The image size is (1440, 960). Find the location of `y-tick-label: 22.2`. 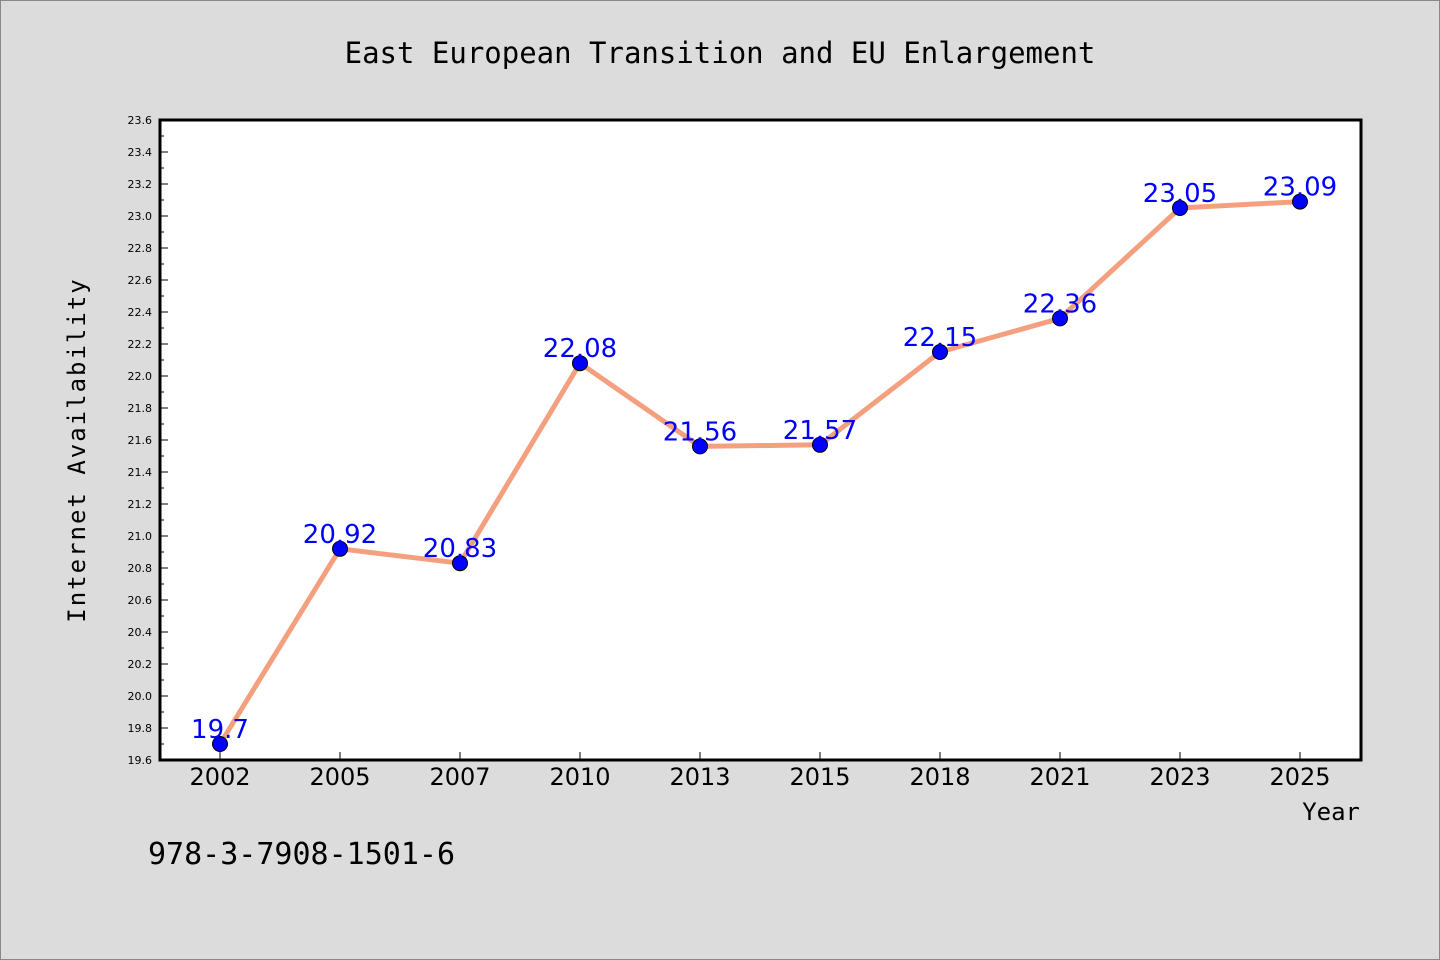

y-tick-label: 22.2 is located at coordinates (140, 344).